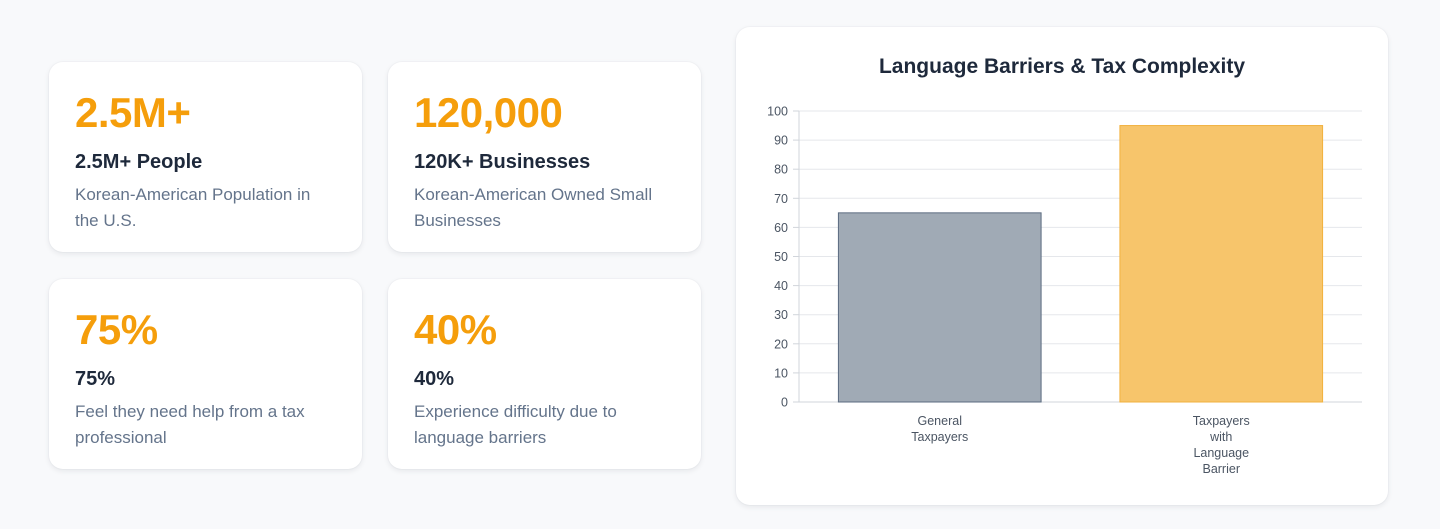  Describe the element at coordinates (533, 207) in the screenshot. I see `stat-description: Korean-American Owned Small Businesses` at that location.